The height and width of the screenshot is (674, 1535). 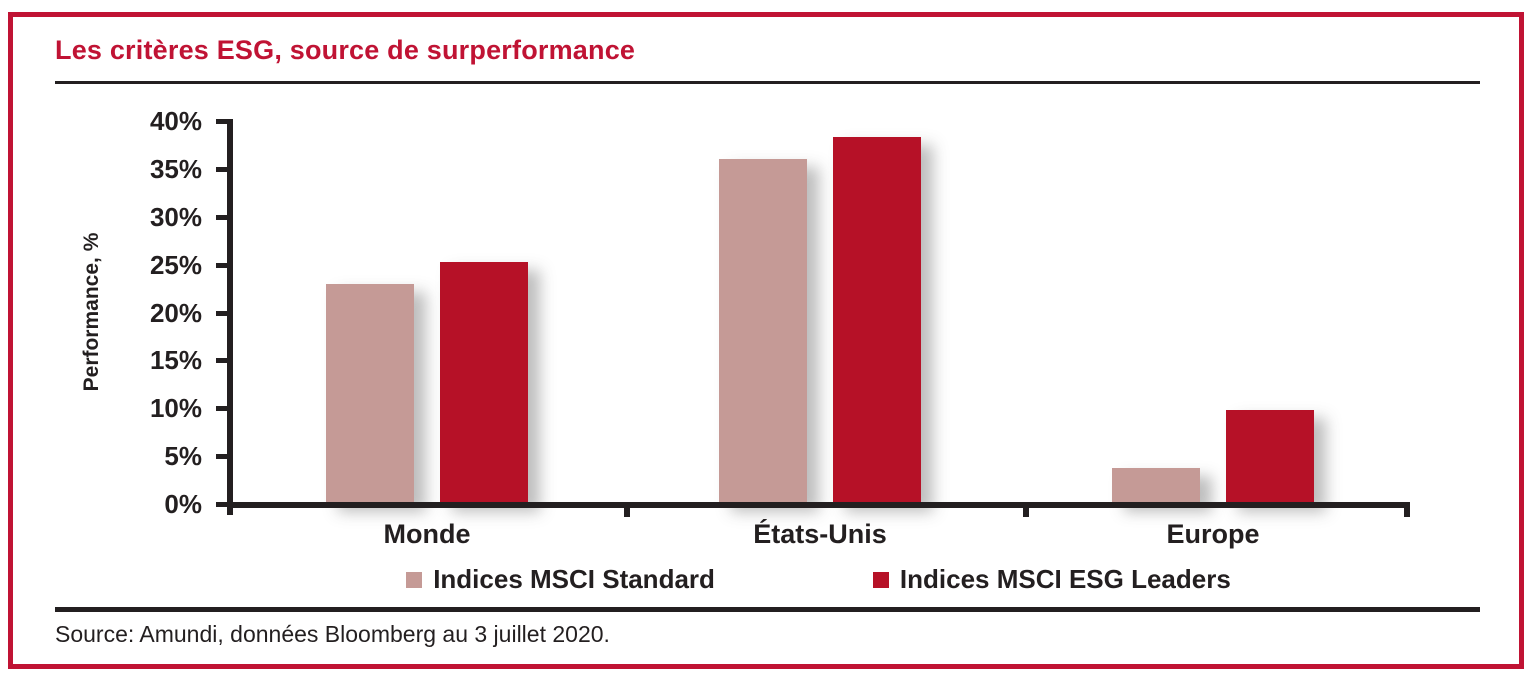 I want to click on y-tick-label: 30%, so click(x=175, y=216).